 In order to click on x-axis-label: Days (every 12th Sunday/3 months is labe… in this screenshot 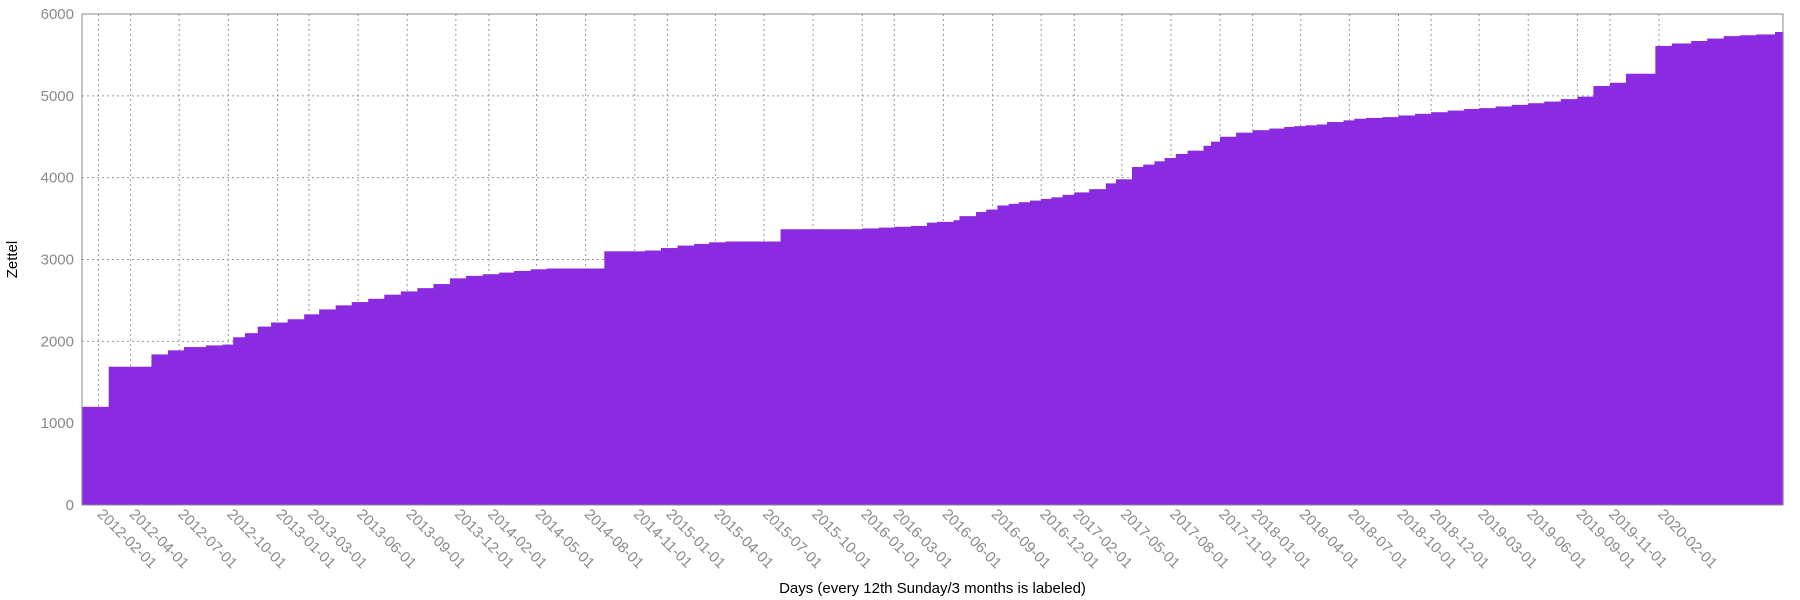, I will do `click(932, 588)`.